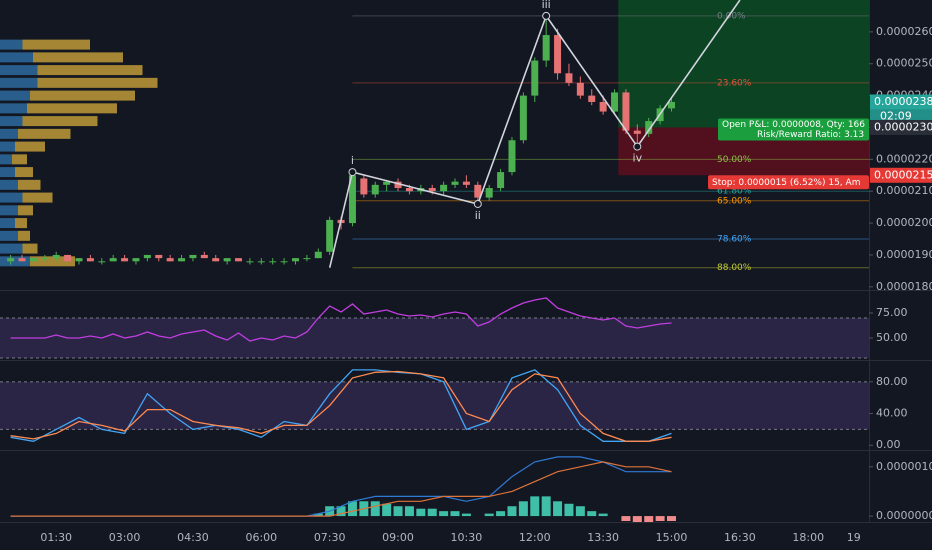 Image resolution: width=932 pixels, height=550 pixels. Describe the element at coordinates (740, 537) in the screenshot. I see `x-tick-label: 16:30` at that location.